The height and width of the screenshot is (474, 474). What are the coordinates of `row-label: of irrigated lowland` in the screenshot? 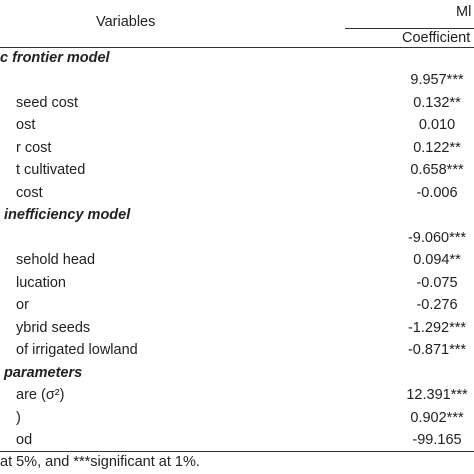 It's located at (77, 350).